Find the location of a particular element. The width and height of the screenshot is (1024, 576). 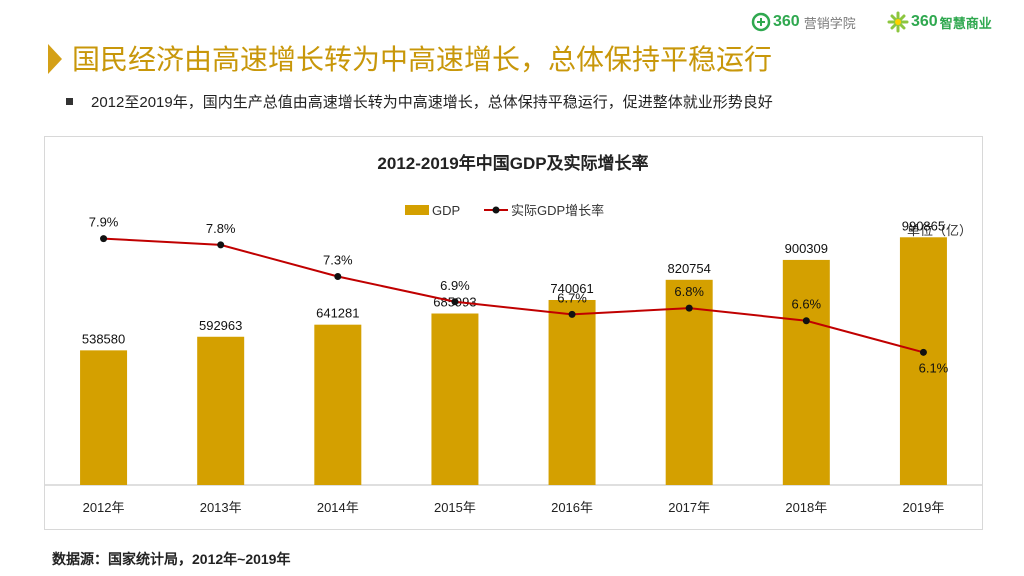

growth-label-6: 6.6% is located at coordinates (806, 304).